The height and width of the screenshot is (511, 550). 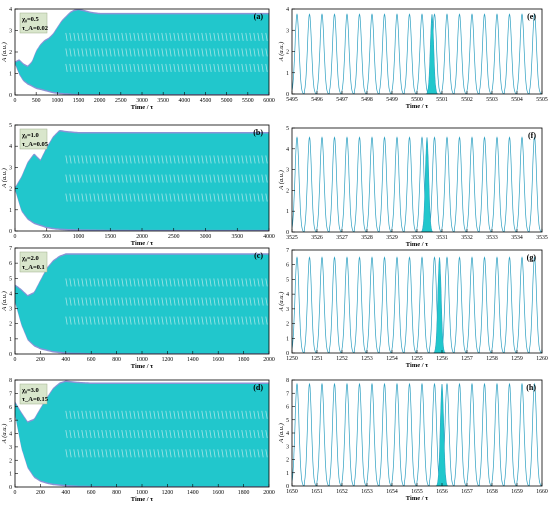 What do you see at coordinates (34, 139) in the screenshot?
I see `param-box: χ₀=1.0 τ_A=0.05` at bounding box center [34, 139].